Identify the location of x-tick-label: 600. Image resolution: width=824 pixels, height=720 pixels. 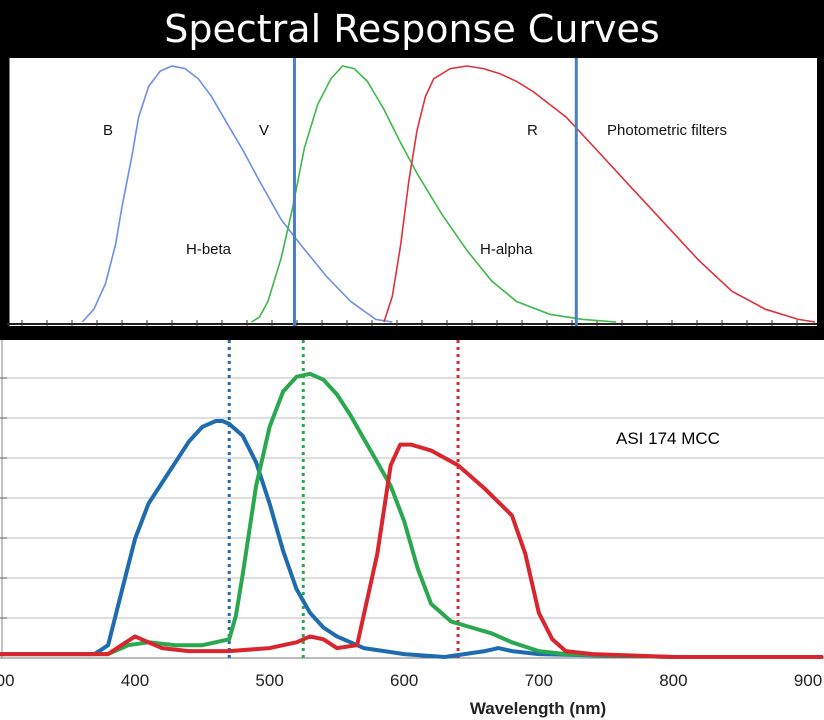
(404, 680).